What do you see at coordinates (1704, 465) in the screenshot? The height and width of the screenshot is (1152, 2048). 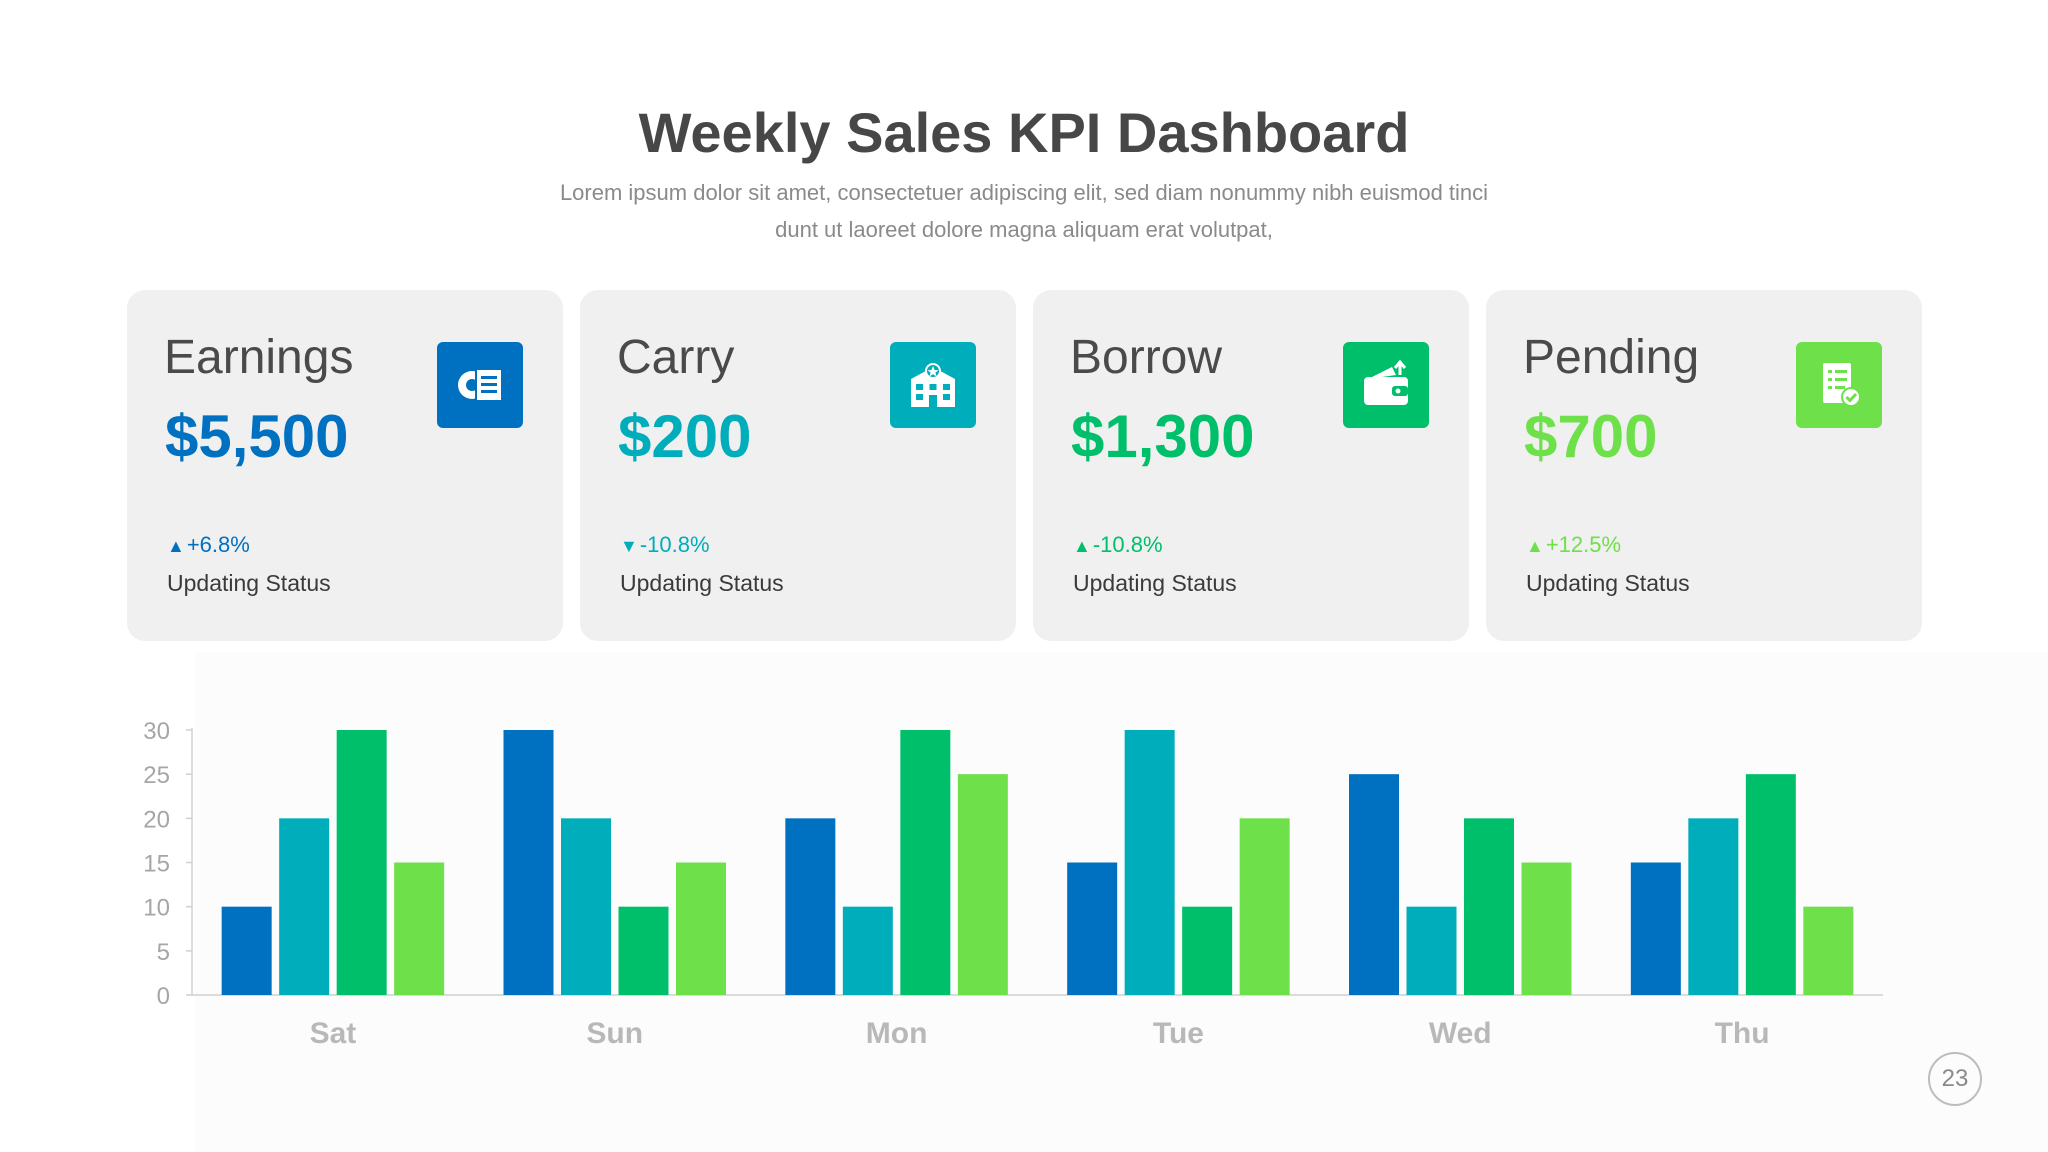 I see `kpi-card-pending: Pending $700 ▲+12.5% Updating Status` at bounding box center [1704, 465].